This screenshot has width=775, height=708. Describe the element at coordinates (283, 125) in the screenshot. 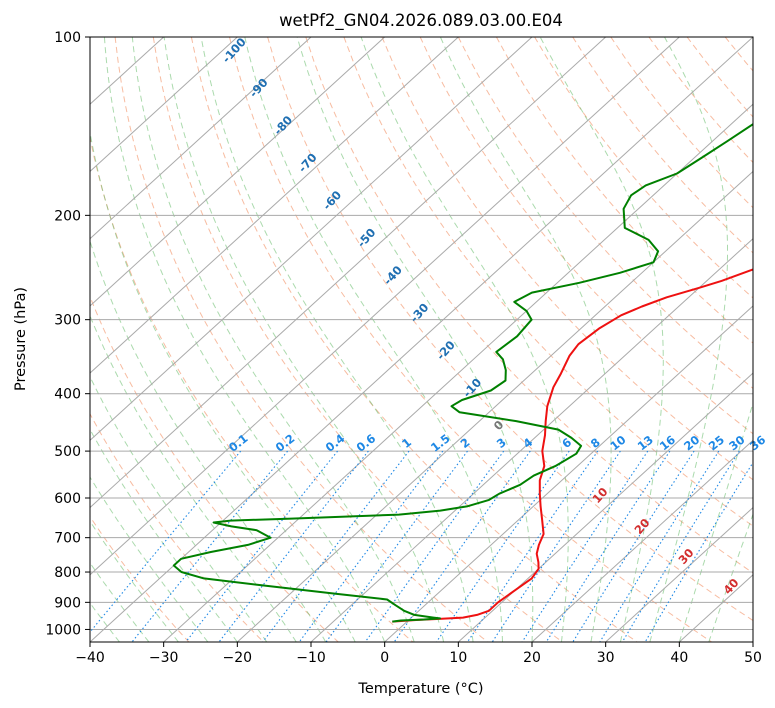

I see `theta-label: -80` at that location.